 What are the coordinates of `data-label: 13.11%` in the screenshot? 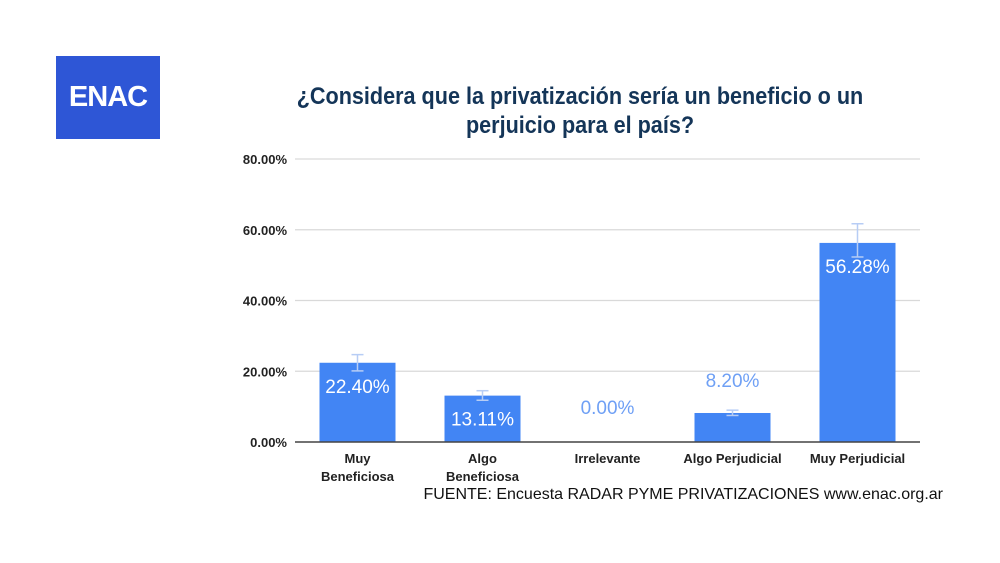 It's located at (482, 420).